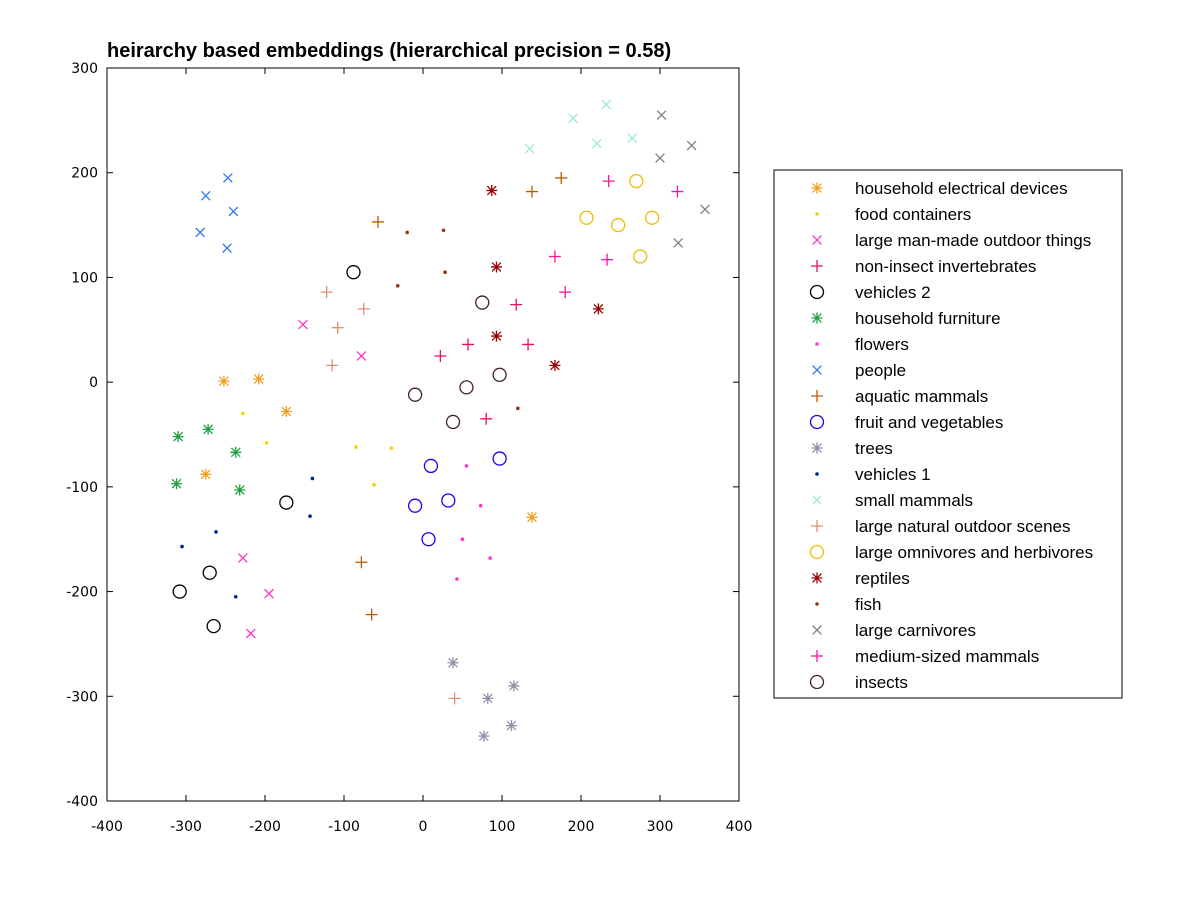  I want to click on legend-label: reptiles, so click(882, 578).